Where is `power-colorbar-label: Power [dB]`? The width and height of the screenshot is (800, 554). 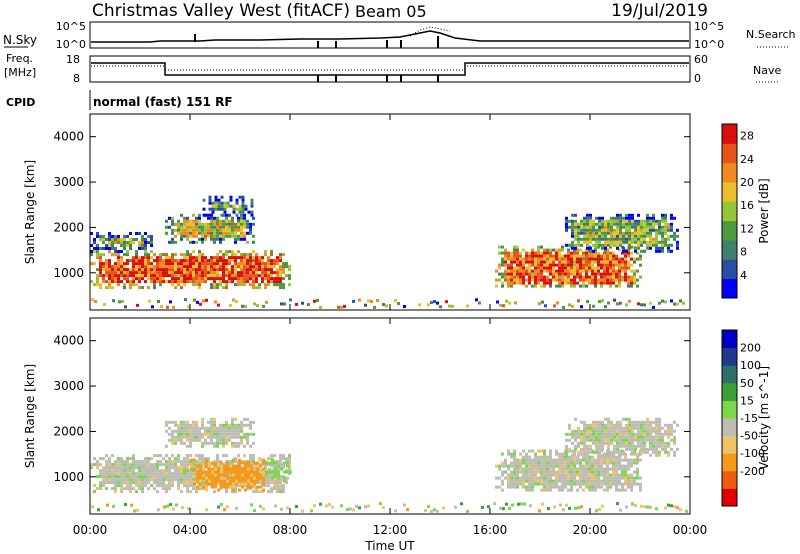
power-colorbar-label: Power [dB] is located at coordinates (764, 210).